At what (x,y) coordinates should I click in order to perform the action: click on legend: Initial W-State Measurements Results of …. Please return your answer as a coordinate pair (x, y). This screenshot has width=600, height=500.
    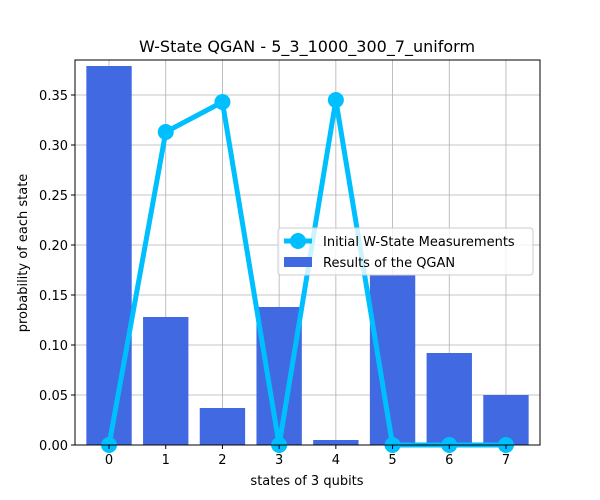
    Looking at the image, I should click on (405, 251).